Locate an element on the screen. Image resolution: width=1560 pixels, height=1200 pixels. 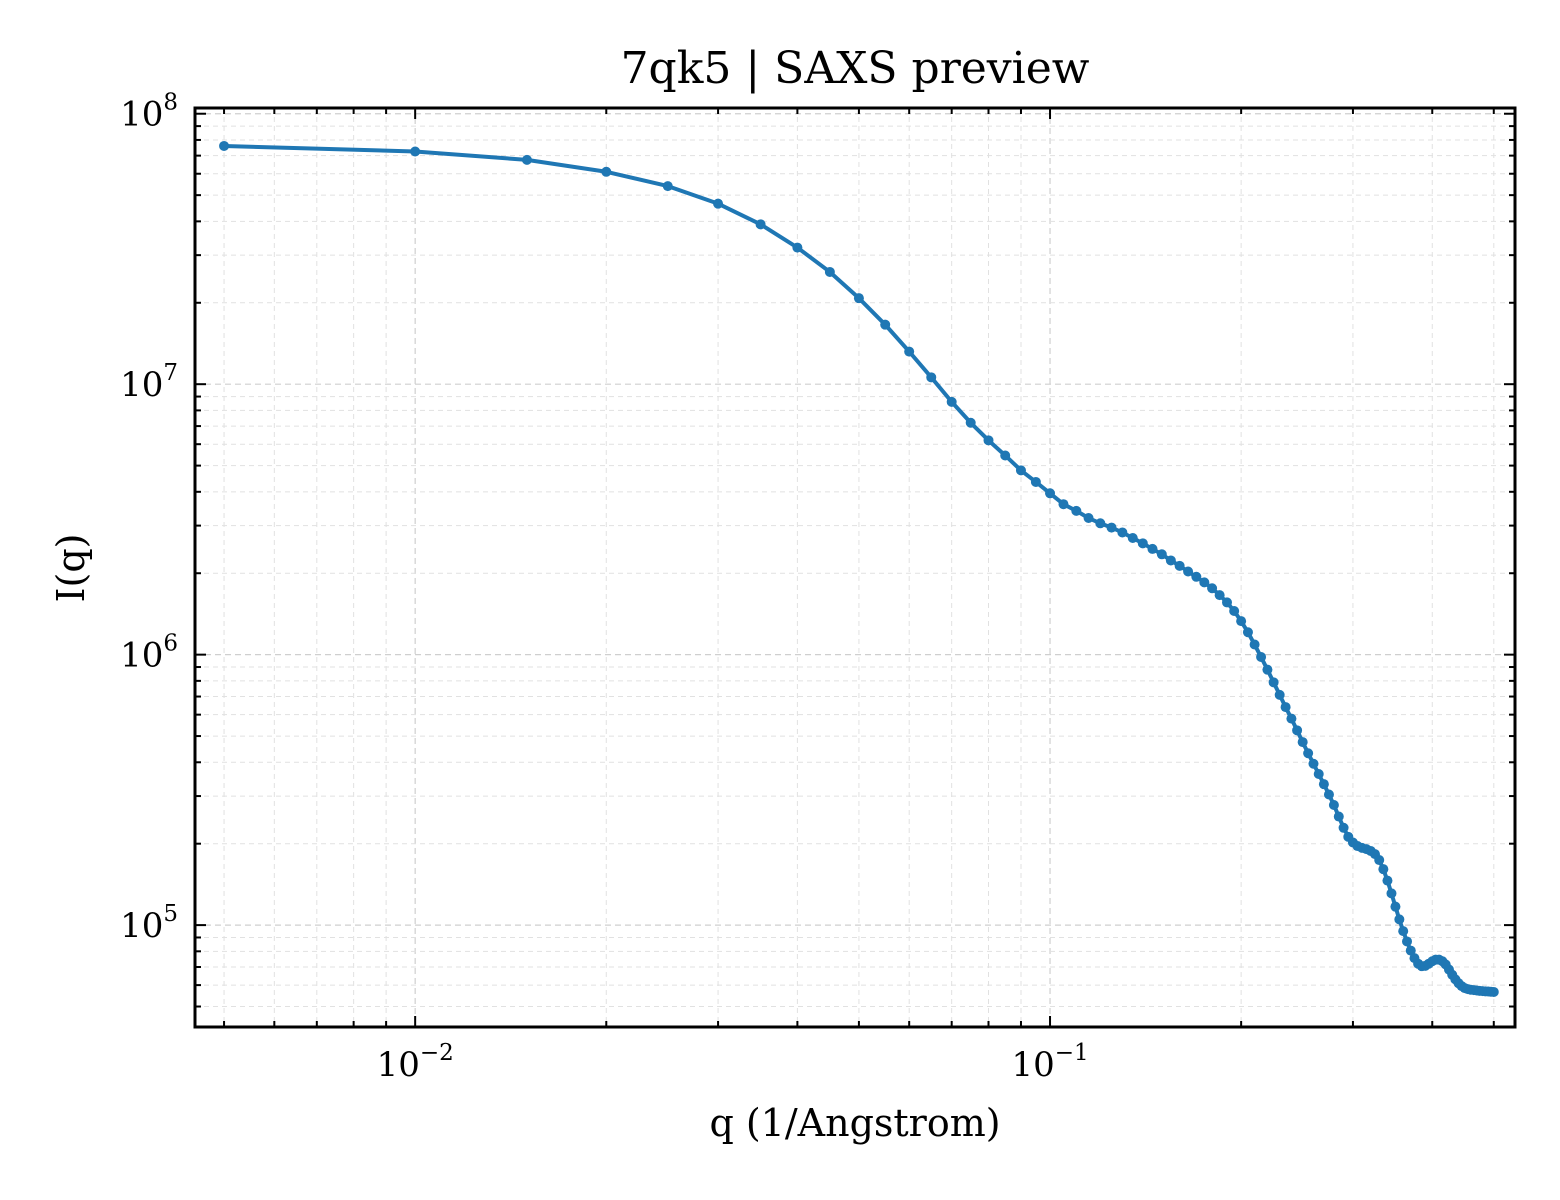
y-axis-label: I(q) is located at coordinates (71, 568).